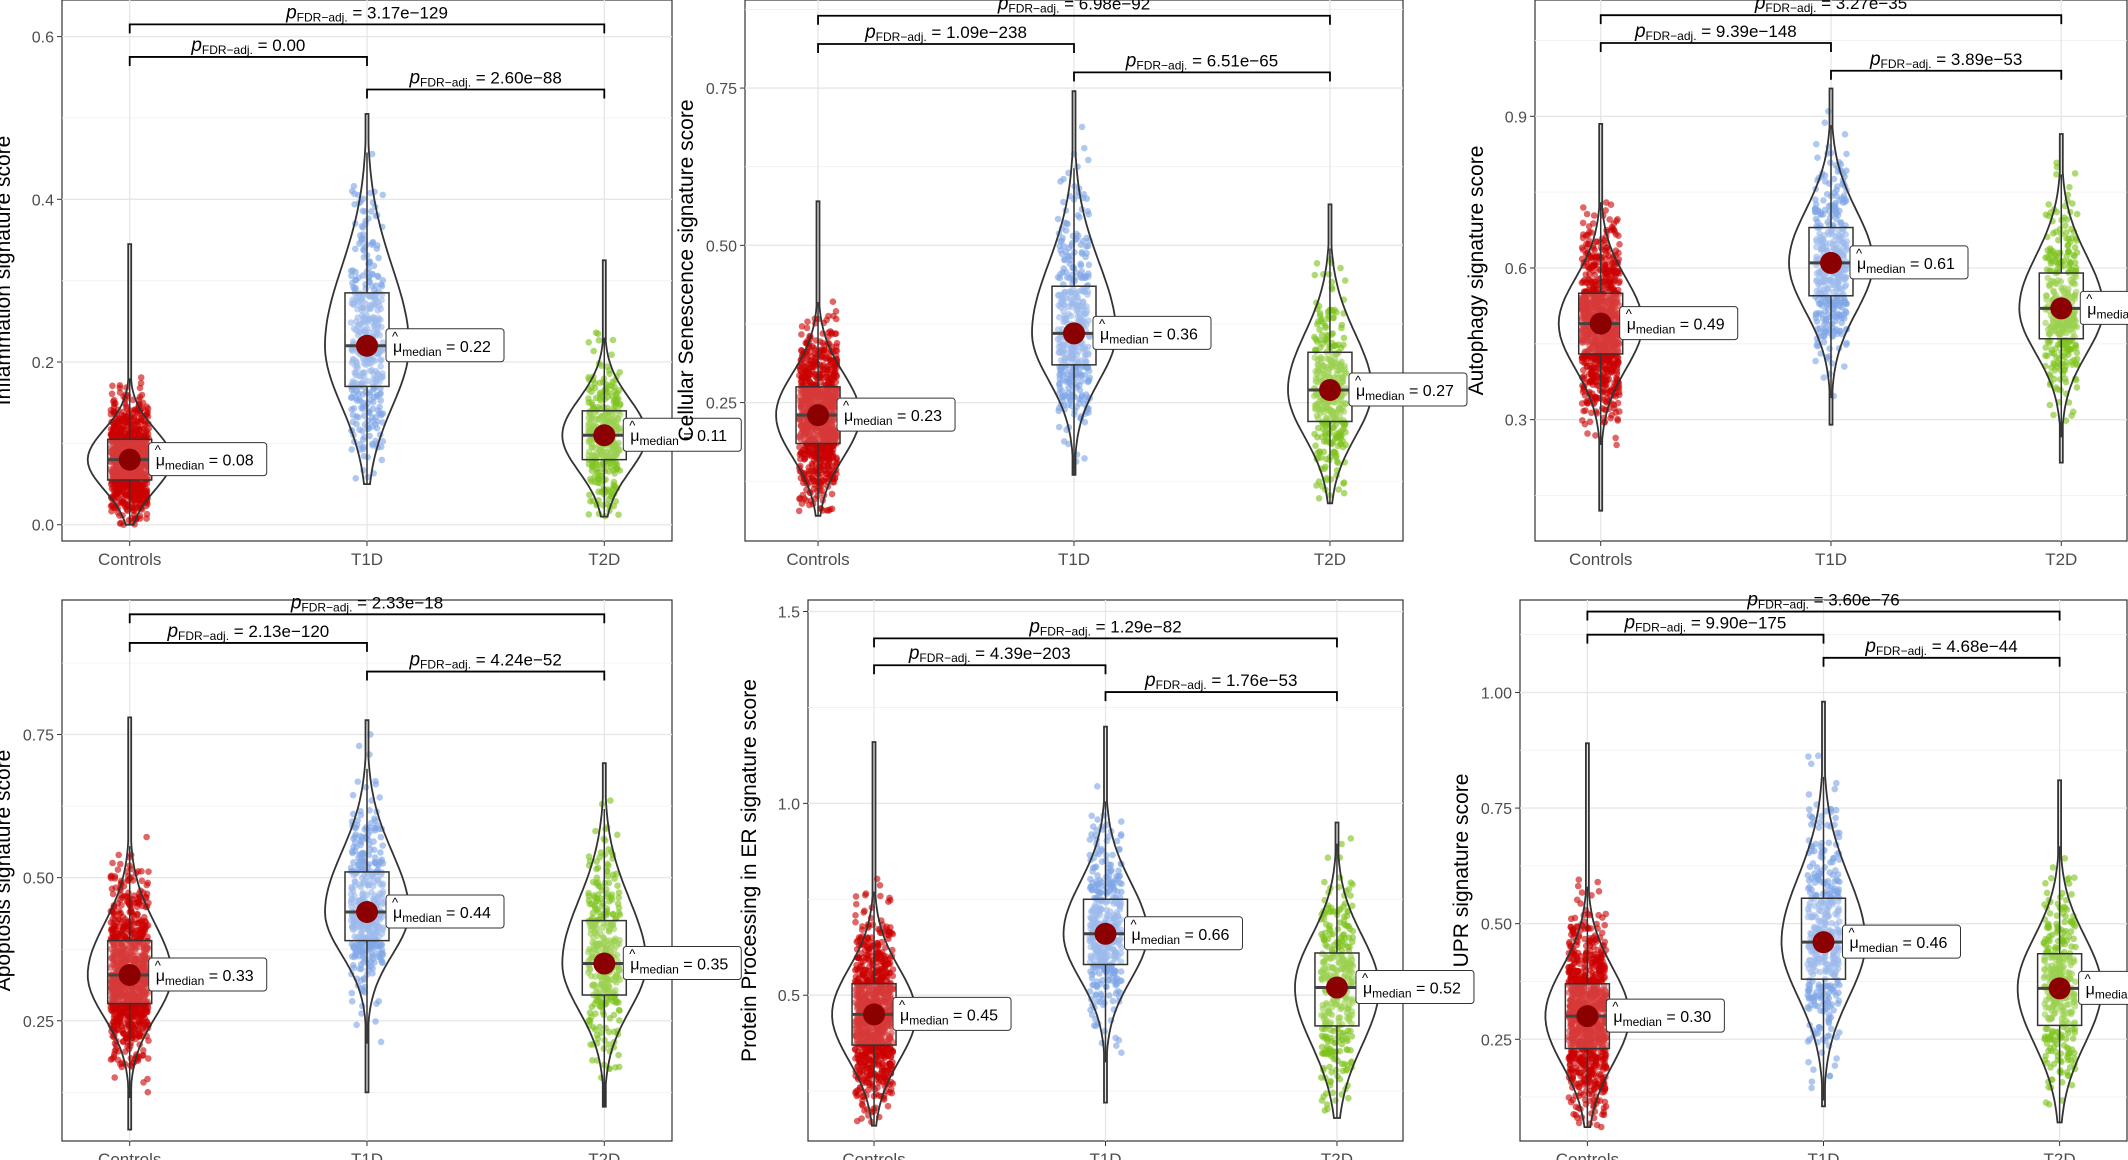 This screenshot has width=2128, height=1160. I want to click on median-value: = 0.49, so click(1699, 325).